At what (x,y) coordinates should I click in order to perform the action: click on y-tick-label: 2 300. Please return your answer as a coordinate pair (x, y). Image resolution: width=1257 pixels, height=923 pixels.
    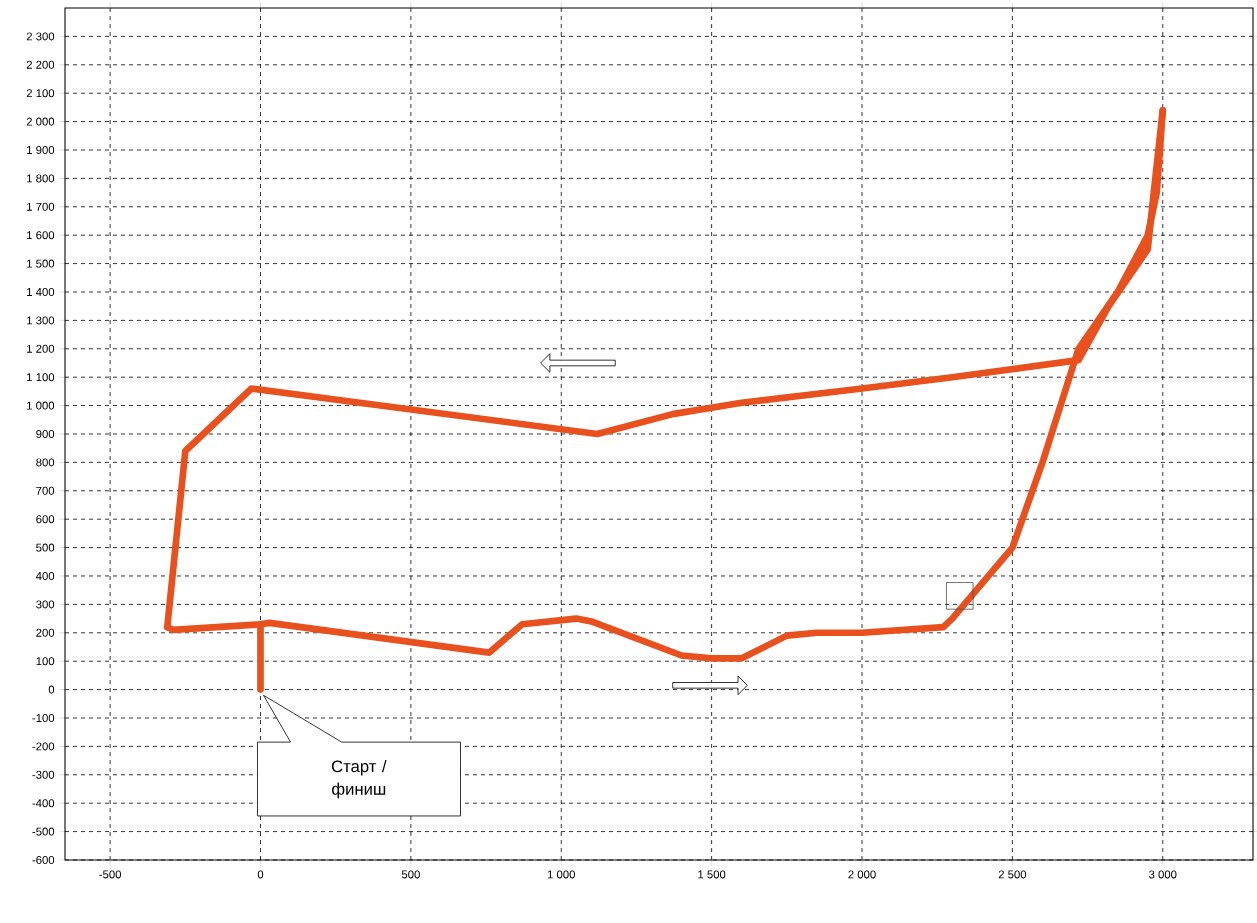
    Looking at the image, I should click on (40, 36).